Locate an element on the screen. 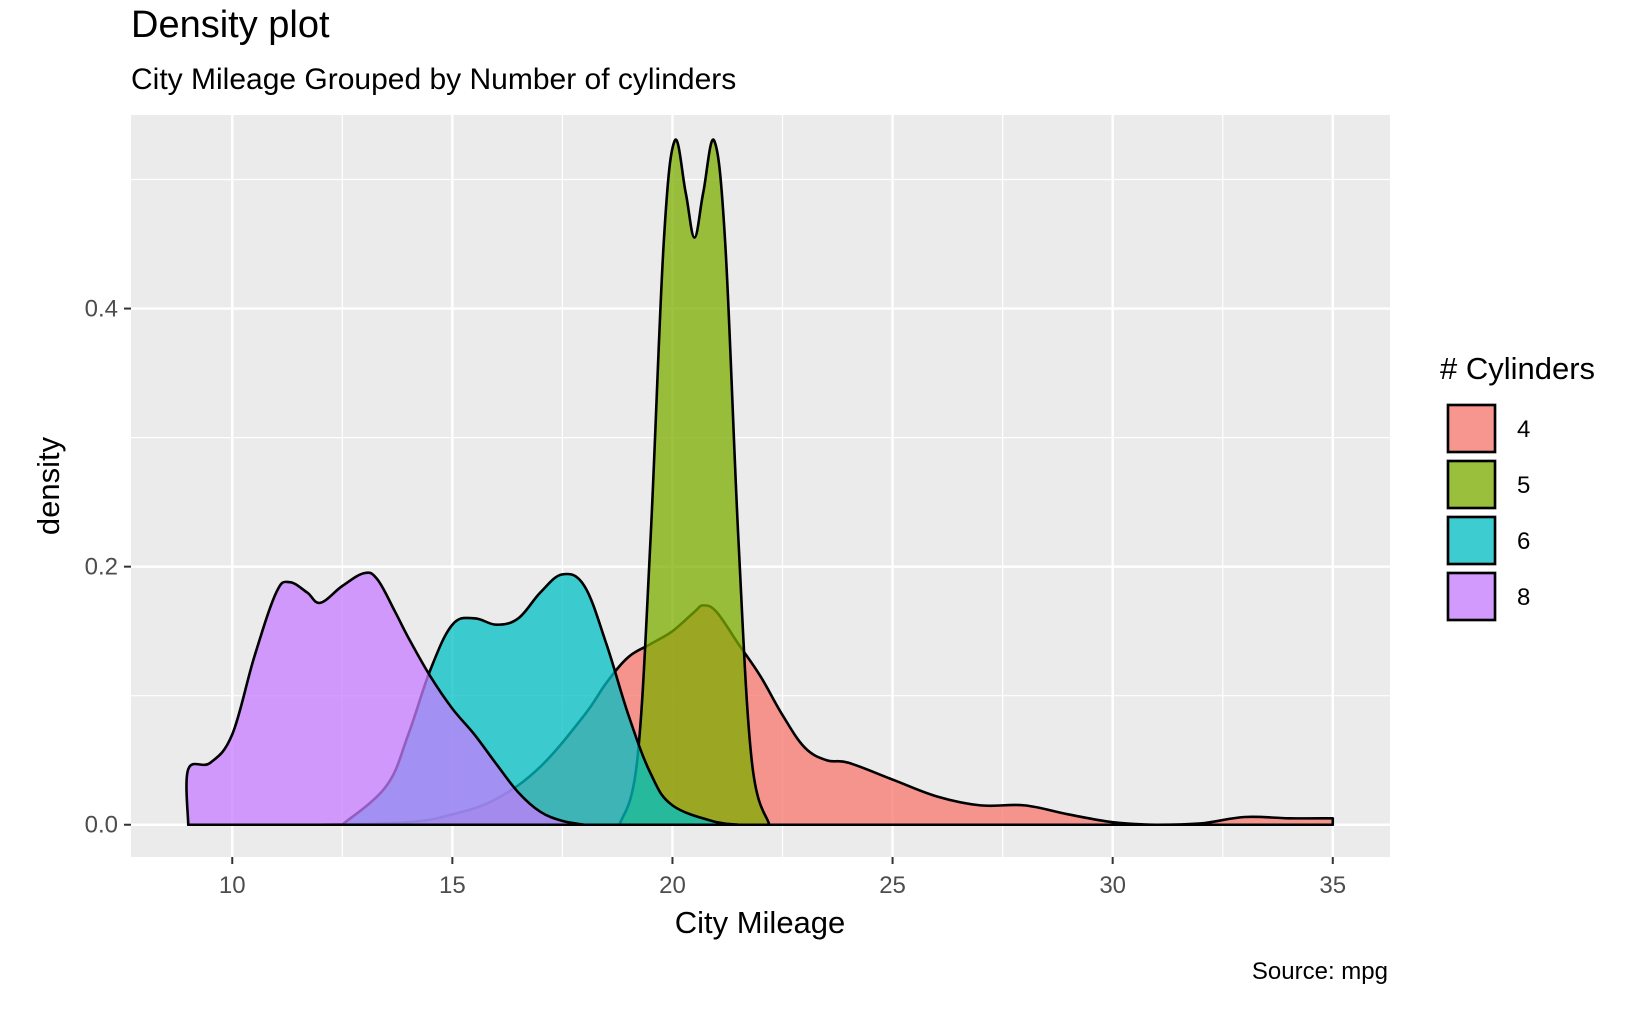 Image resolution: width=1638 pixels, height=1012 pixels. x-tick-label: 20 is located at coordinates (672, 885).